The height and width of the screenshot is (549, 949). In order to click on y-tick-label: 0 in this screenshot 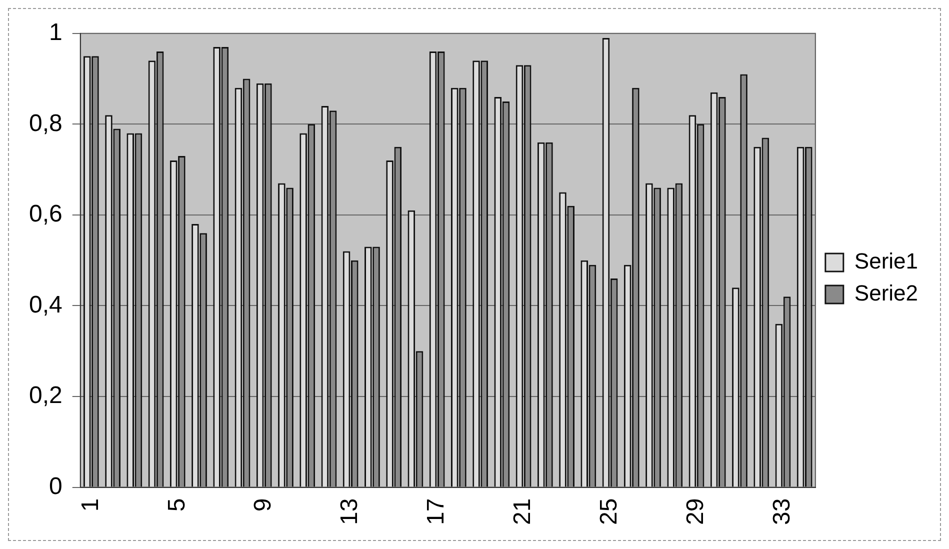, I will do `click(55, 486)`.